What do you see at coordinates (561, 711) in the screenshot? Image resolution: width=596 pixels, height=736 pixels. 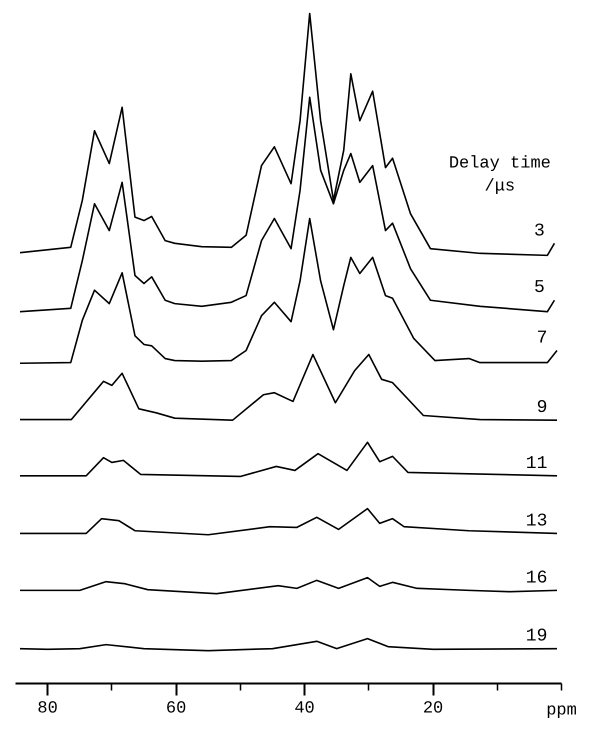 I see `x-axis-title: ppm` at bounding box center [561, 711].